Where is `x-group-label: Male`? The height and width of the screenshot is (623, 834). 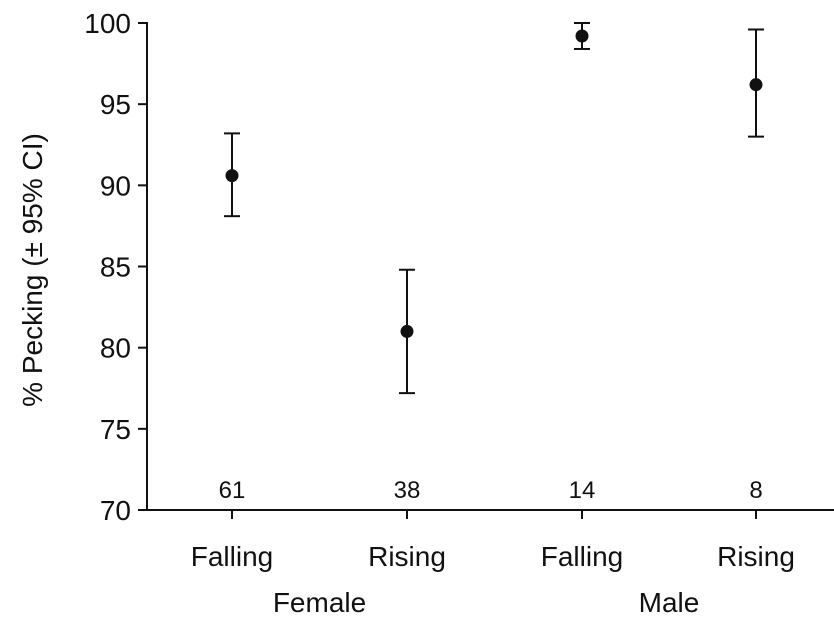
x-group-label: Male is located at coordinates (669, 602).